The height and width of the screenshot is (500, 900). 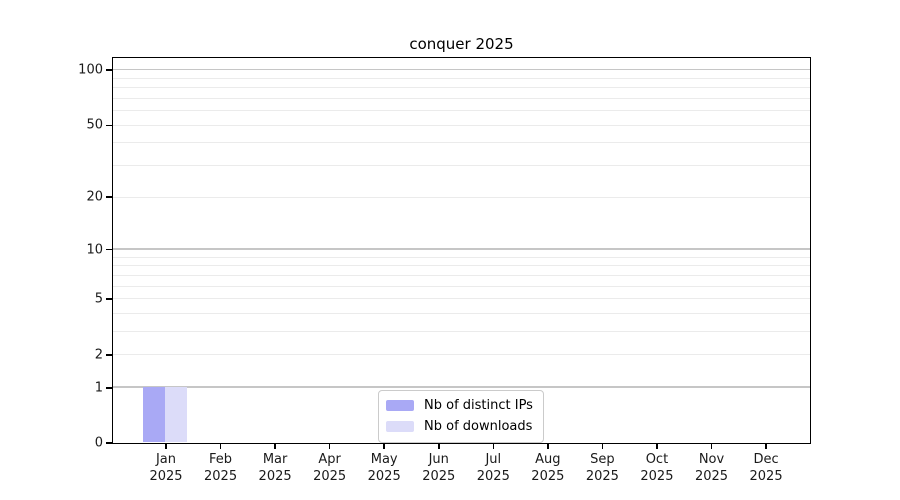 I want to click on x-tick-label: Mar 2025, so click(x=275, y=468).